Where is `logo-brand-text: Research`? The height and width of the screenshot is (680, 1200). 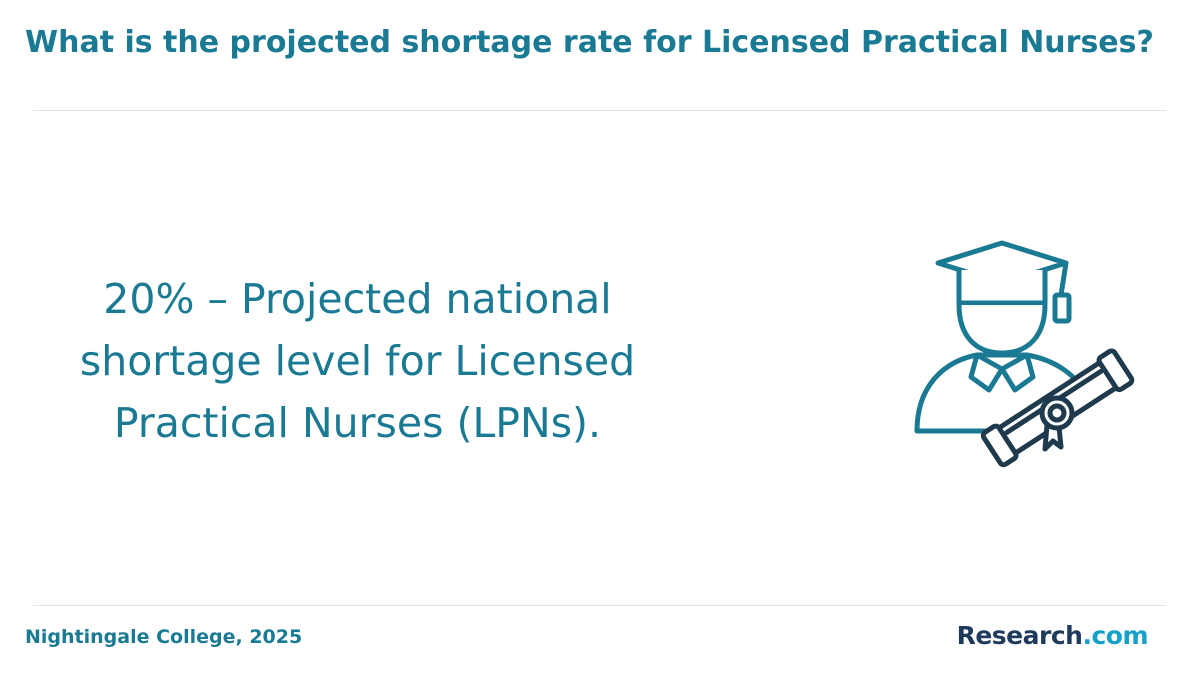
logo-brand-text: Research is located at coordinates (1019, 635).